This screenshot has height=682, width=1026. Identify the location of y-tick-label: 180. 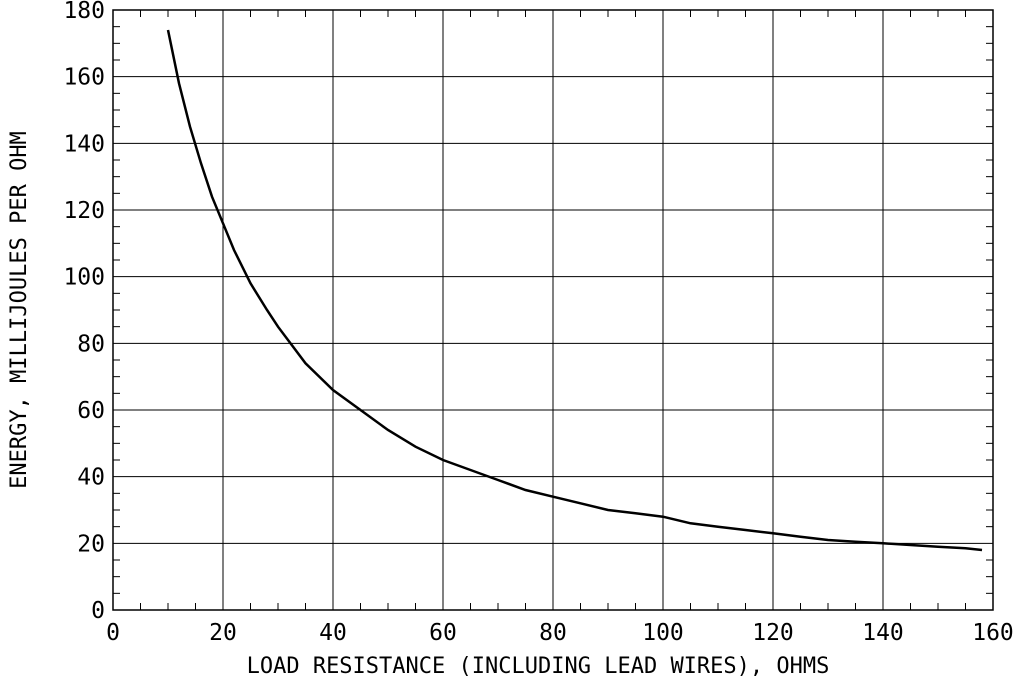
(84, 12).